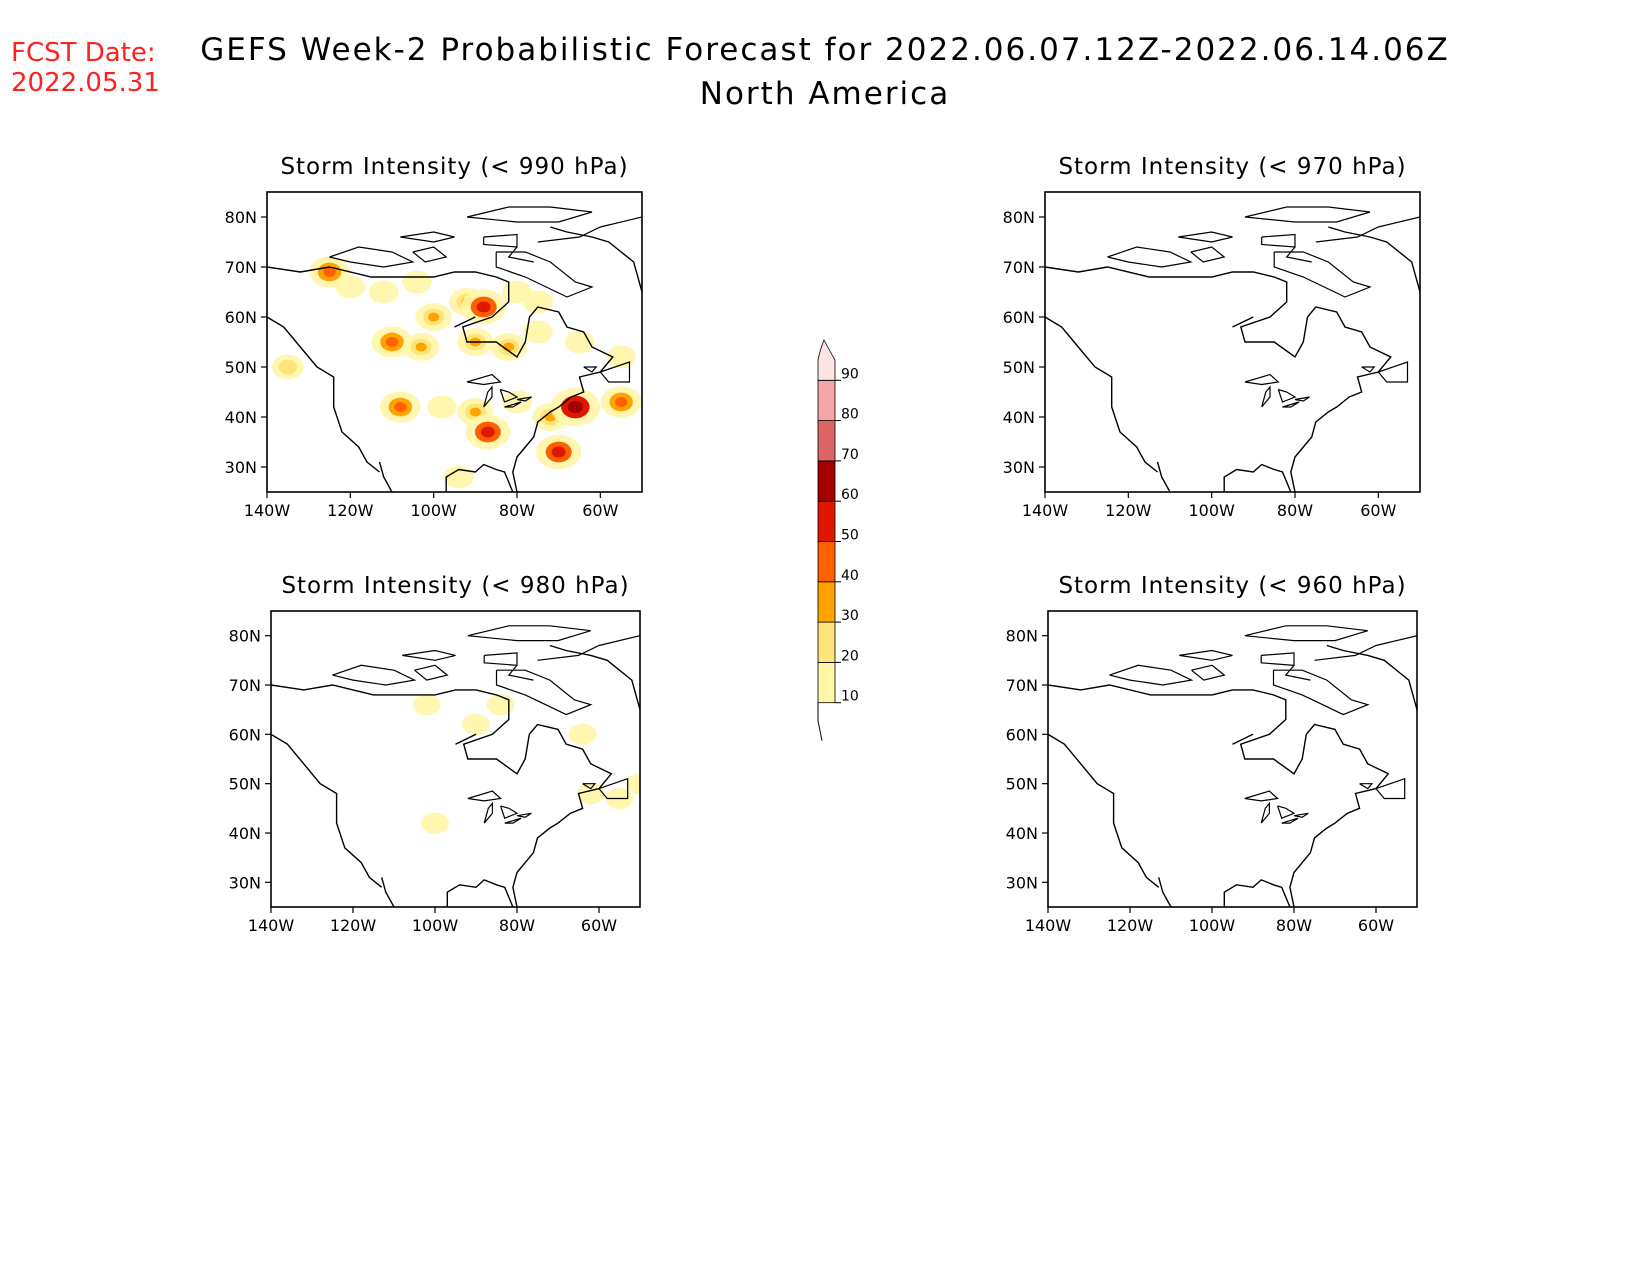  I want to click on colorbar-label: 50, so click(850, 536).